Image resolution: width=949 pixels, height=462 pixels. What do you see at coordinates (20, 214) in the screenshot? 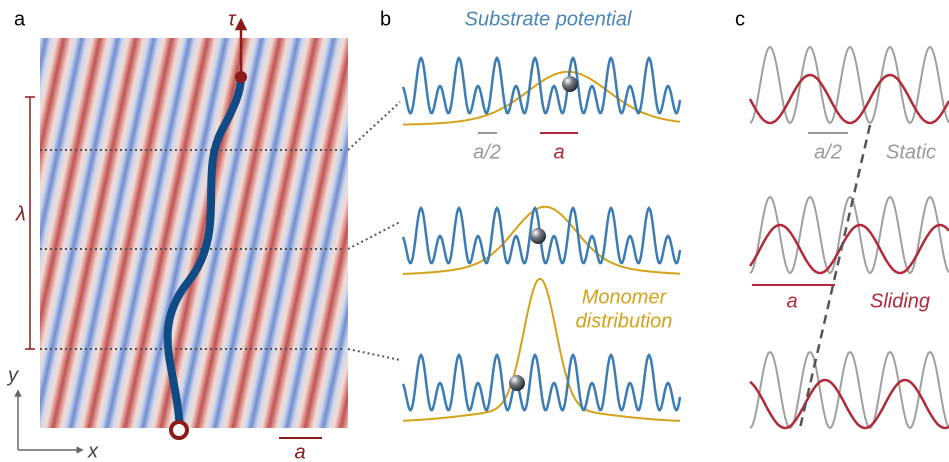
I see `lambda-label: λ` at bounding box center [20, 214].